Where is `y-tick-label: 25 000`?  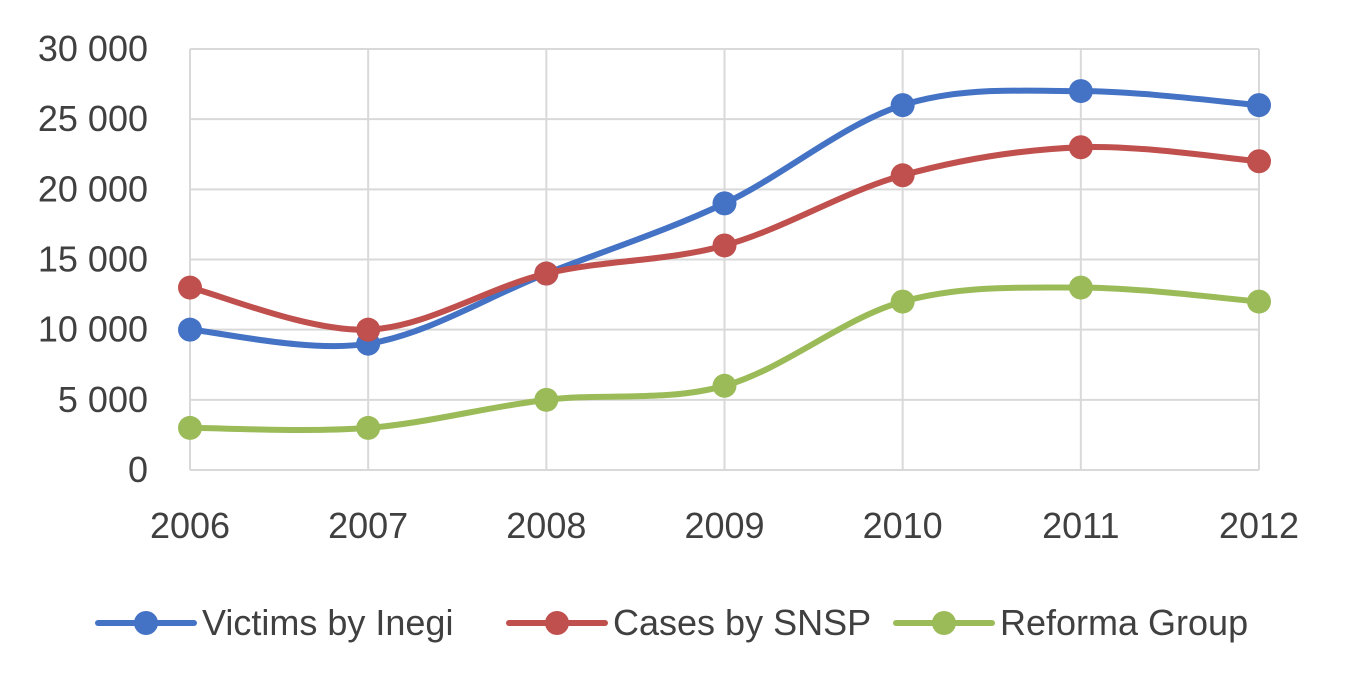
y-tick-label: 25 000 is located at coordinates (93, 118).